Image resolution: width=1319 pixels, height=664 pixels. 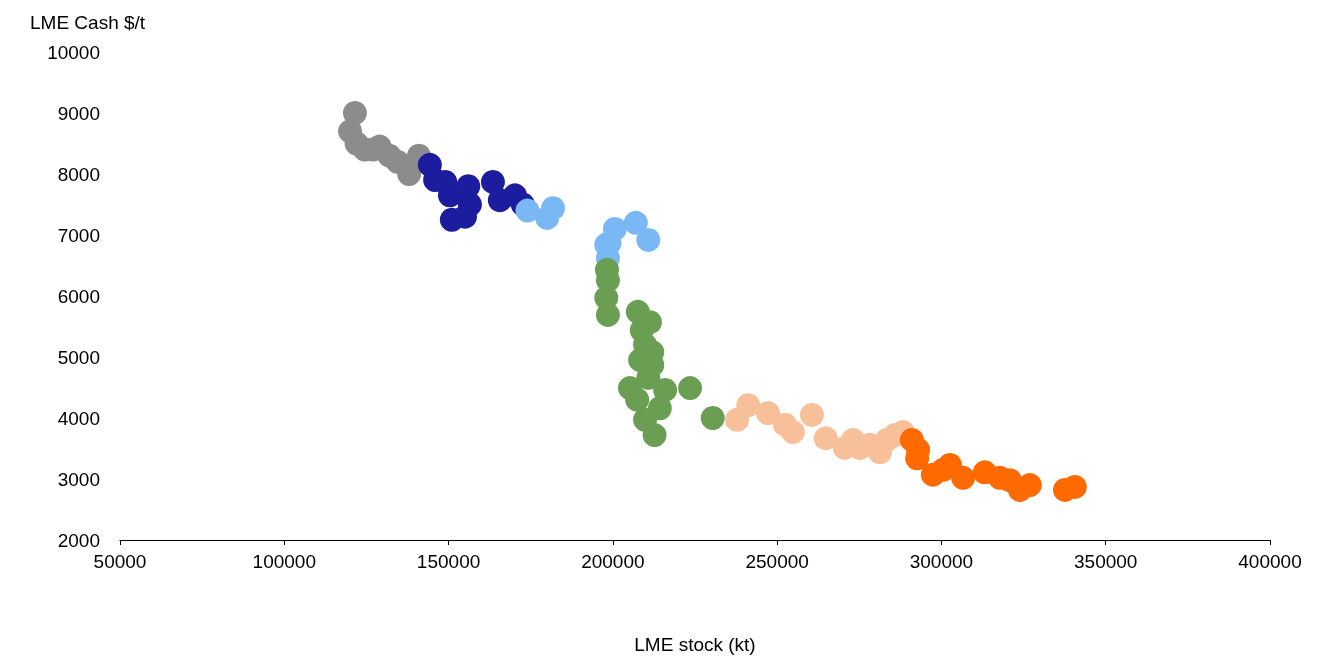 What do you see at coordinates (1106, 561) in the screenshot?
I see `x-tick-label: 350000` at bounding box center [1106, 561].